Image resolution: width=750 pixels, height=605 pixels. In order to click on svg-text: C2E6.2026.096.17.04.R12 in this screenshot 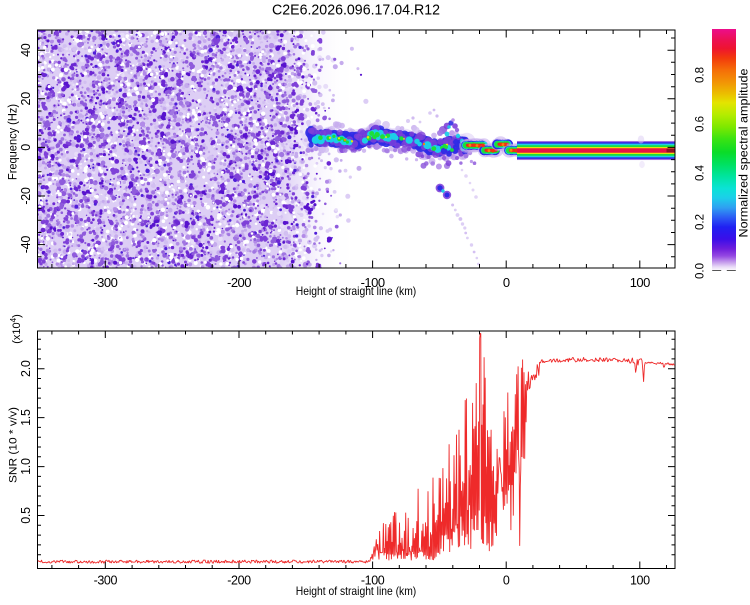, I will do `click(356, 10)`.